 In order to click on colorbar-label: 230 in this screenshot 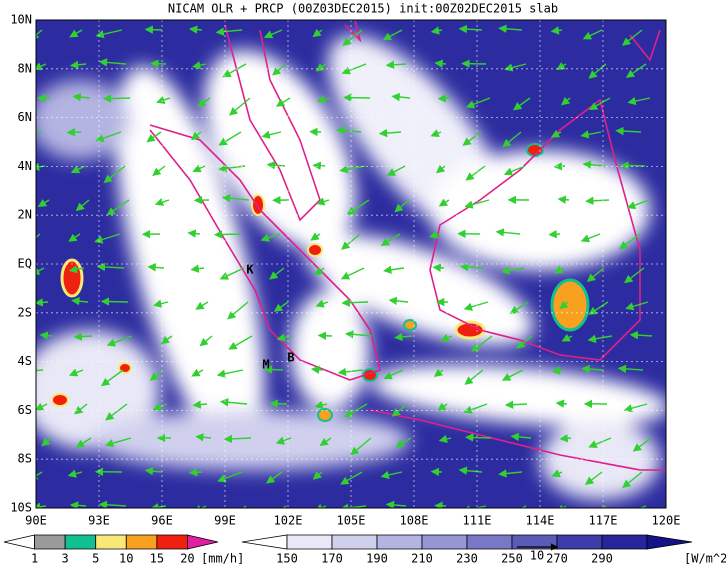, I will do `click(467, 559)`.